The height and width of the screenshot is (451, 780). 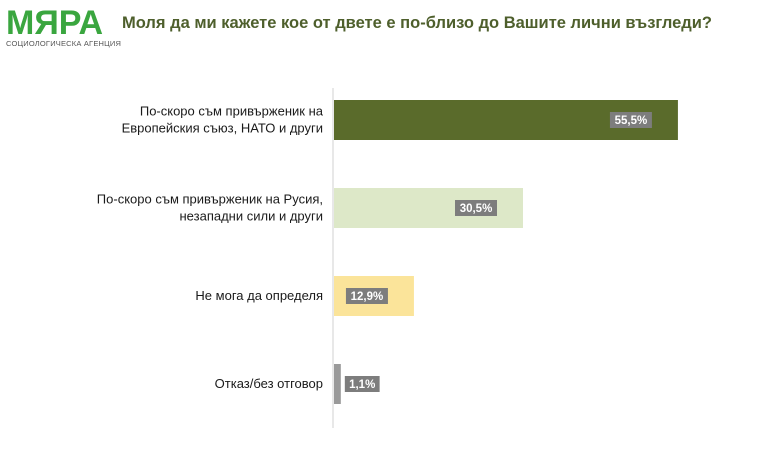 I want to click on logo: МЯРА СОЦИОЛОГИЧЕСКА АГЕНЦИЯ, so click(x=63, y=27).